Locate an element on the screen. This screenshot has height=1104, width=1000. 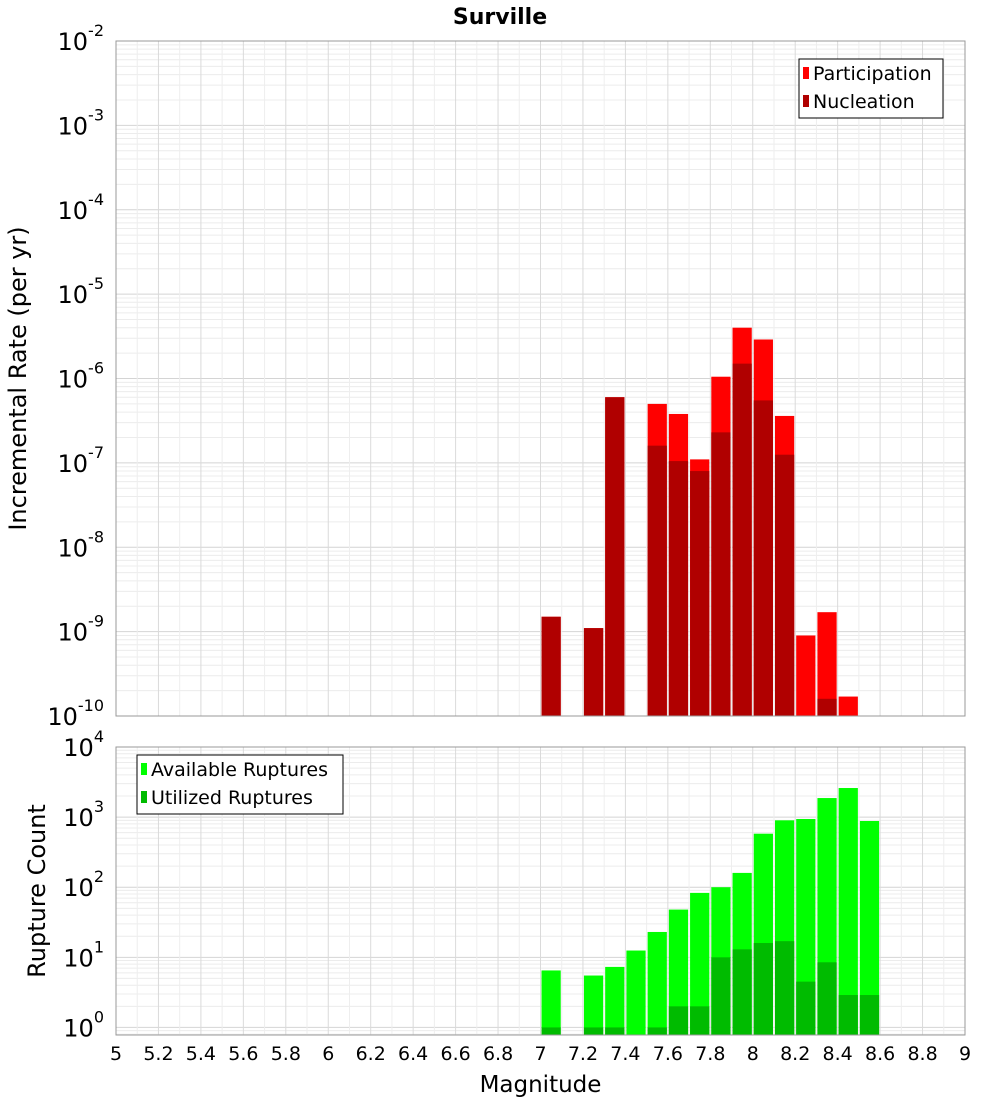
x-tick-label: 6.8 is located at coordinates (498, 1054).